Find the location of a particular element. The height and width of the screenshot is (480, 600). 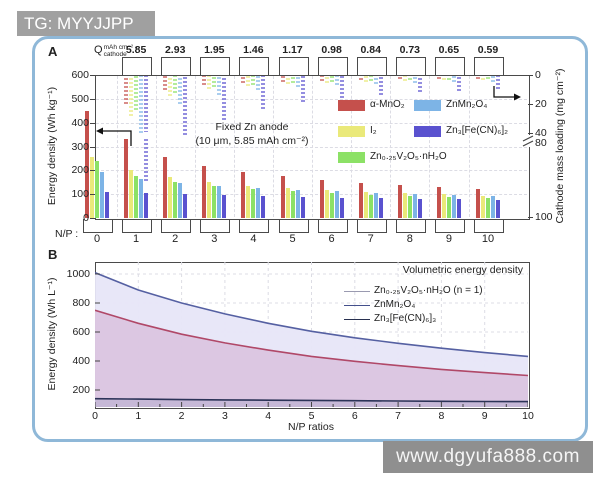

np-value: 9 is located at coordinates (448, 239).